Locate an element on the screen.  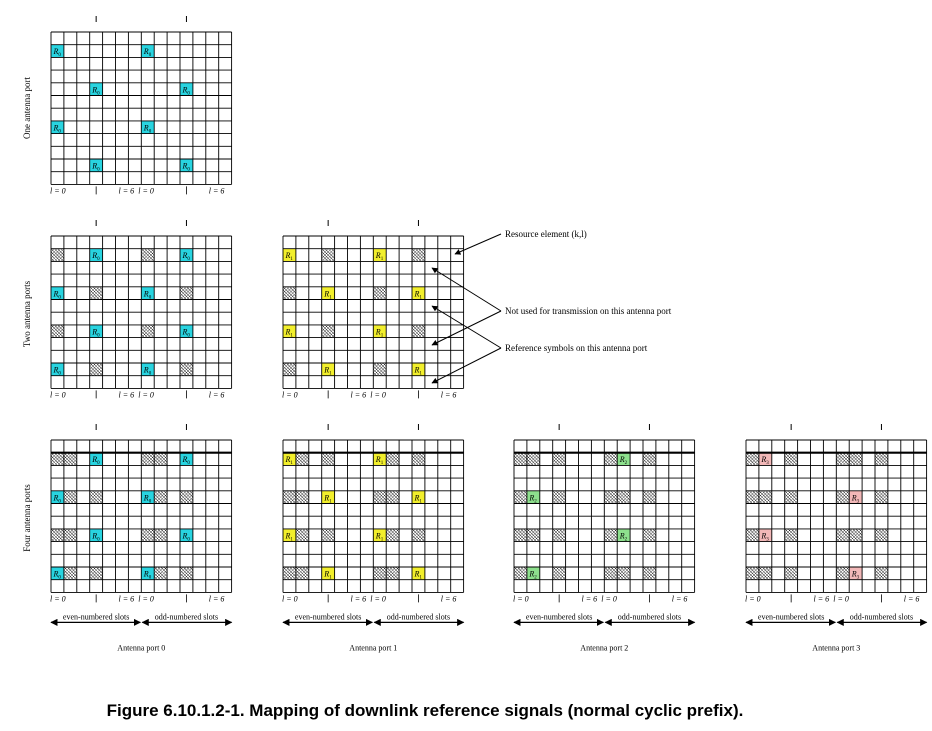
antenna-port-label: Antenna port 2 is located at coordinates (604, 647).